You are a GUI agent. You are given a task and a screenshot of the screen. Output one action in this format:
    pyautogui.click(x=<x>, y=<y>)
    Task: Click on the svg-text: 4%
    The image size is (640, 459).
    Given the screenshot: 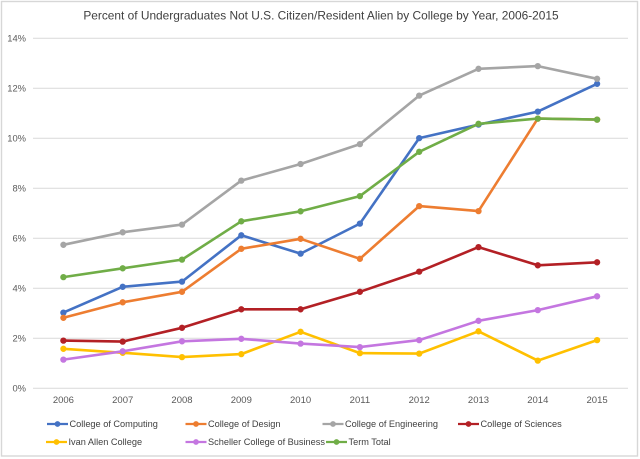 What is the action you would take?
    pyautogui.click(x=19, y=288)
    